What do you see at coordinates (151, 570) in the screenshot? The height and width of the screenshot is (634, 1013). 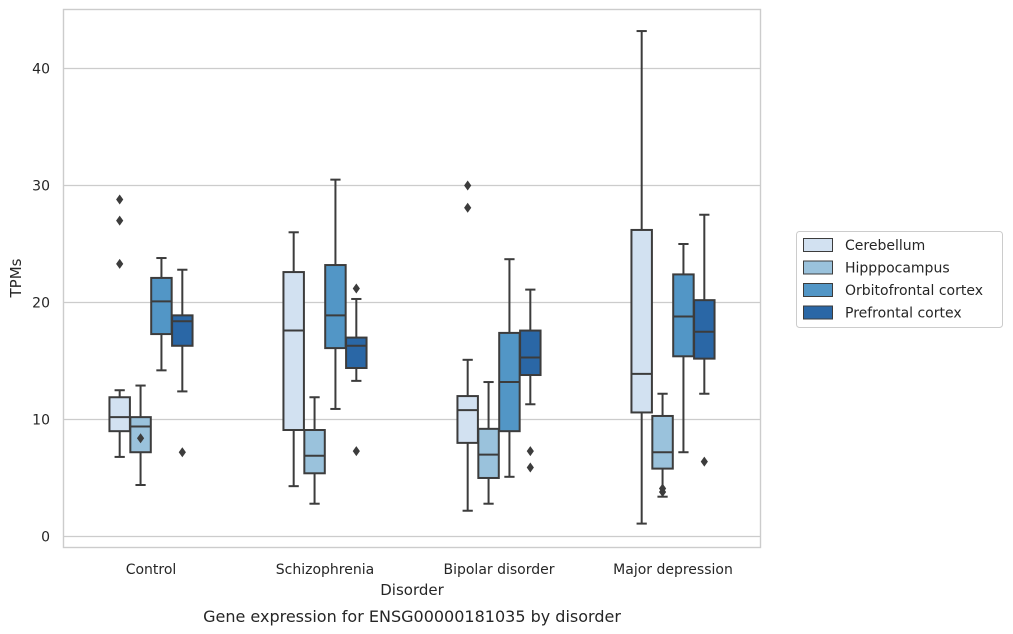 I see `x-tick-label: Control` at bounding box center [151, 570].